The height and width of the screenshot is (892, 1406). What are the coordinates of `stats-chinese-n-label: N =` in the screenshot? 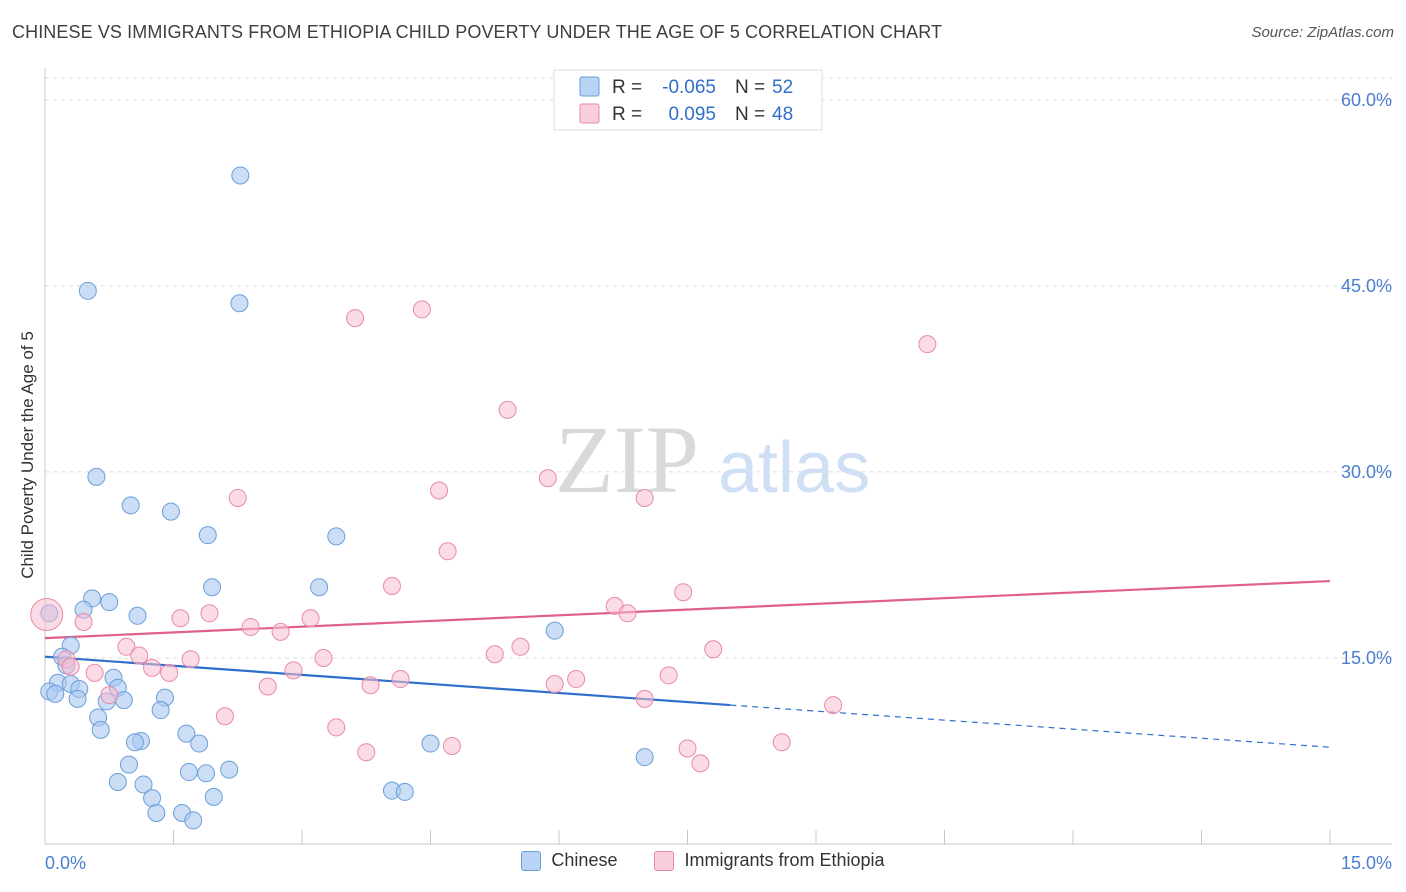 It's located at (750, 87).